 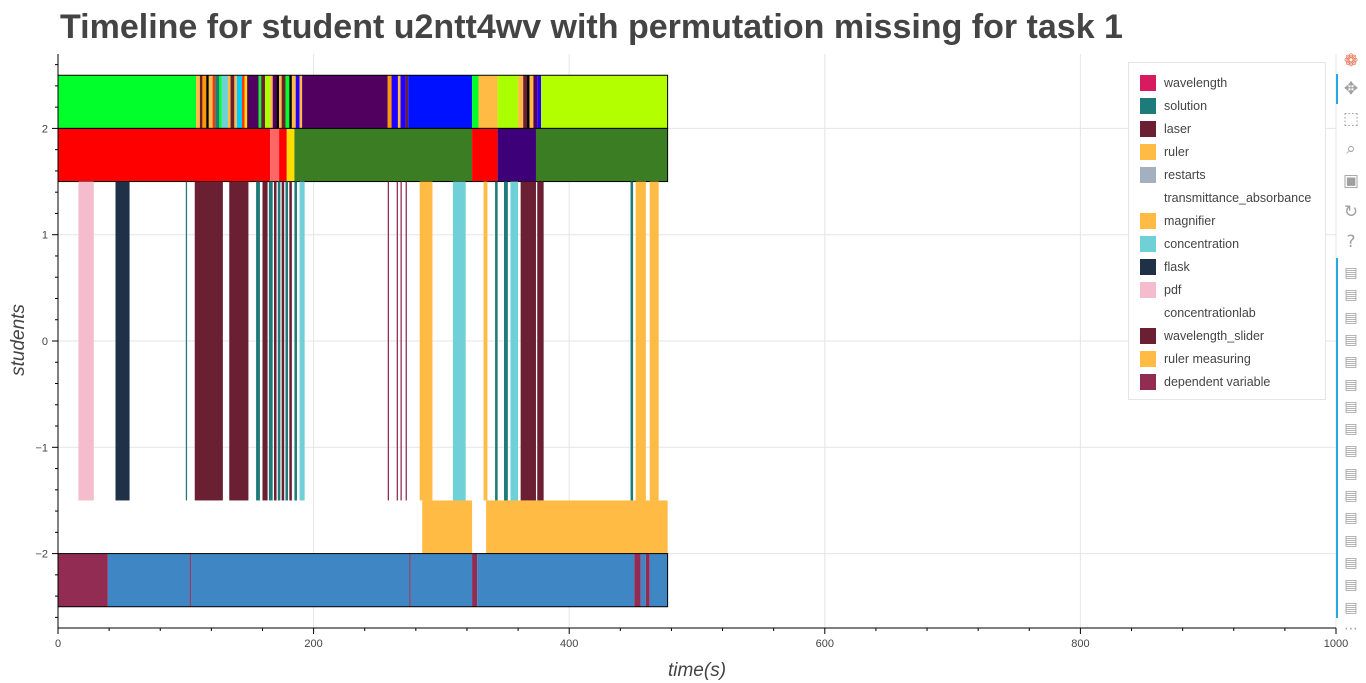 What do you see at coordinates (1227, 197) in the screenshot?
I see `legend-item-transmittance-absorbance: transmittance_absorbance` at bounding box center [1227, 197].